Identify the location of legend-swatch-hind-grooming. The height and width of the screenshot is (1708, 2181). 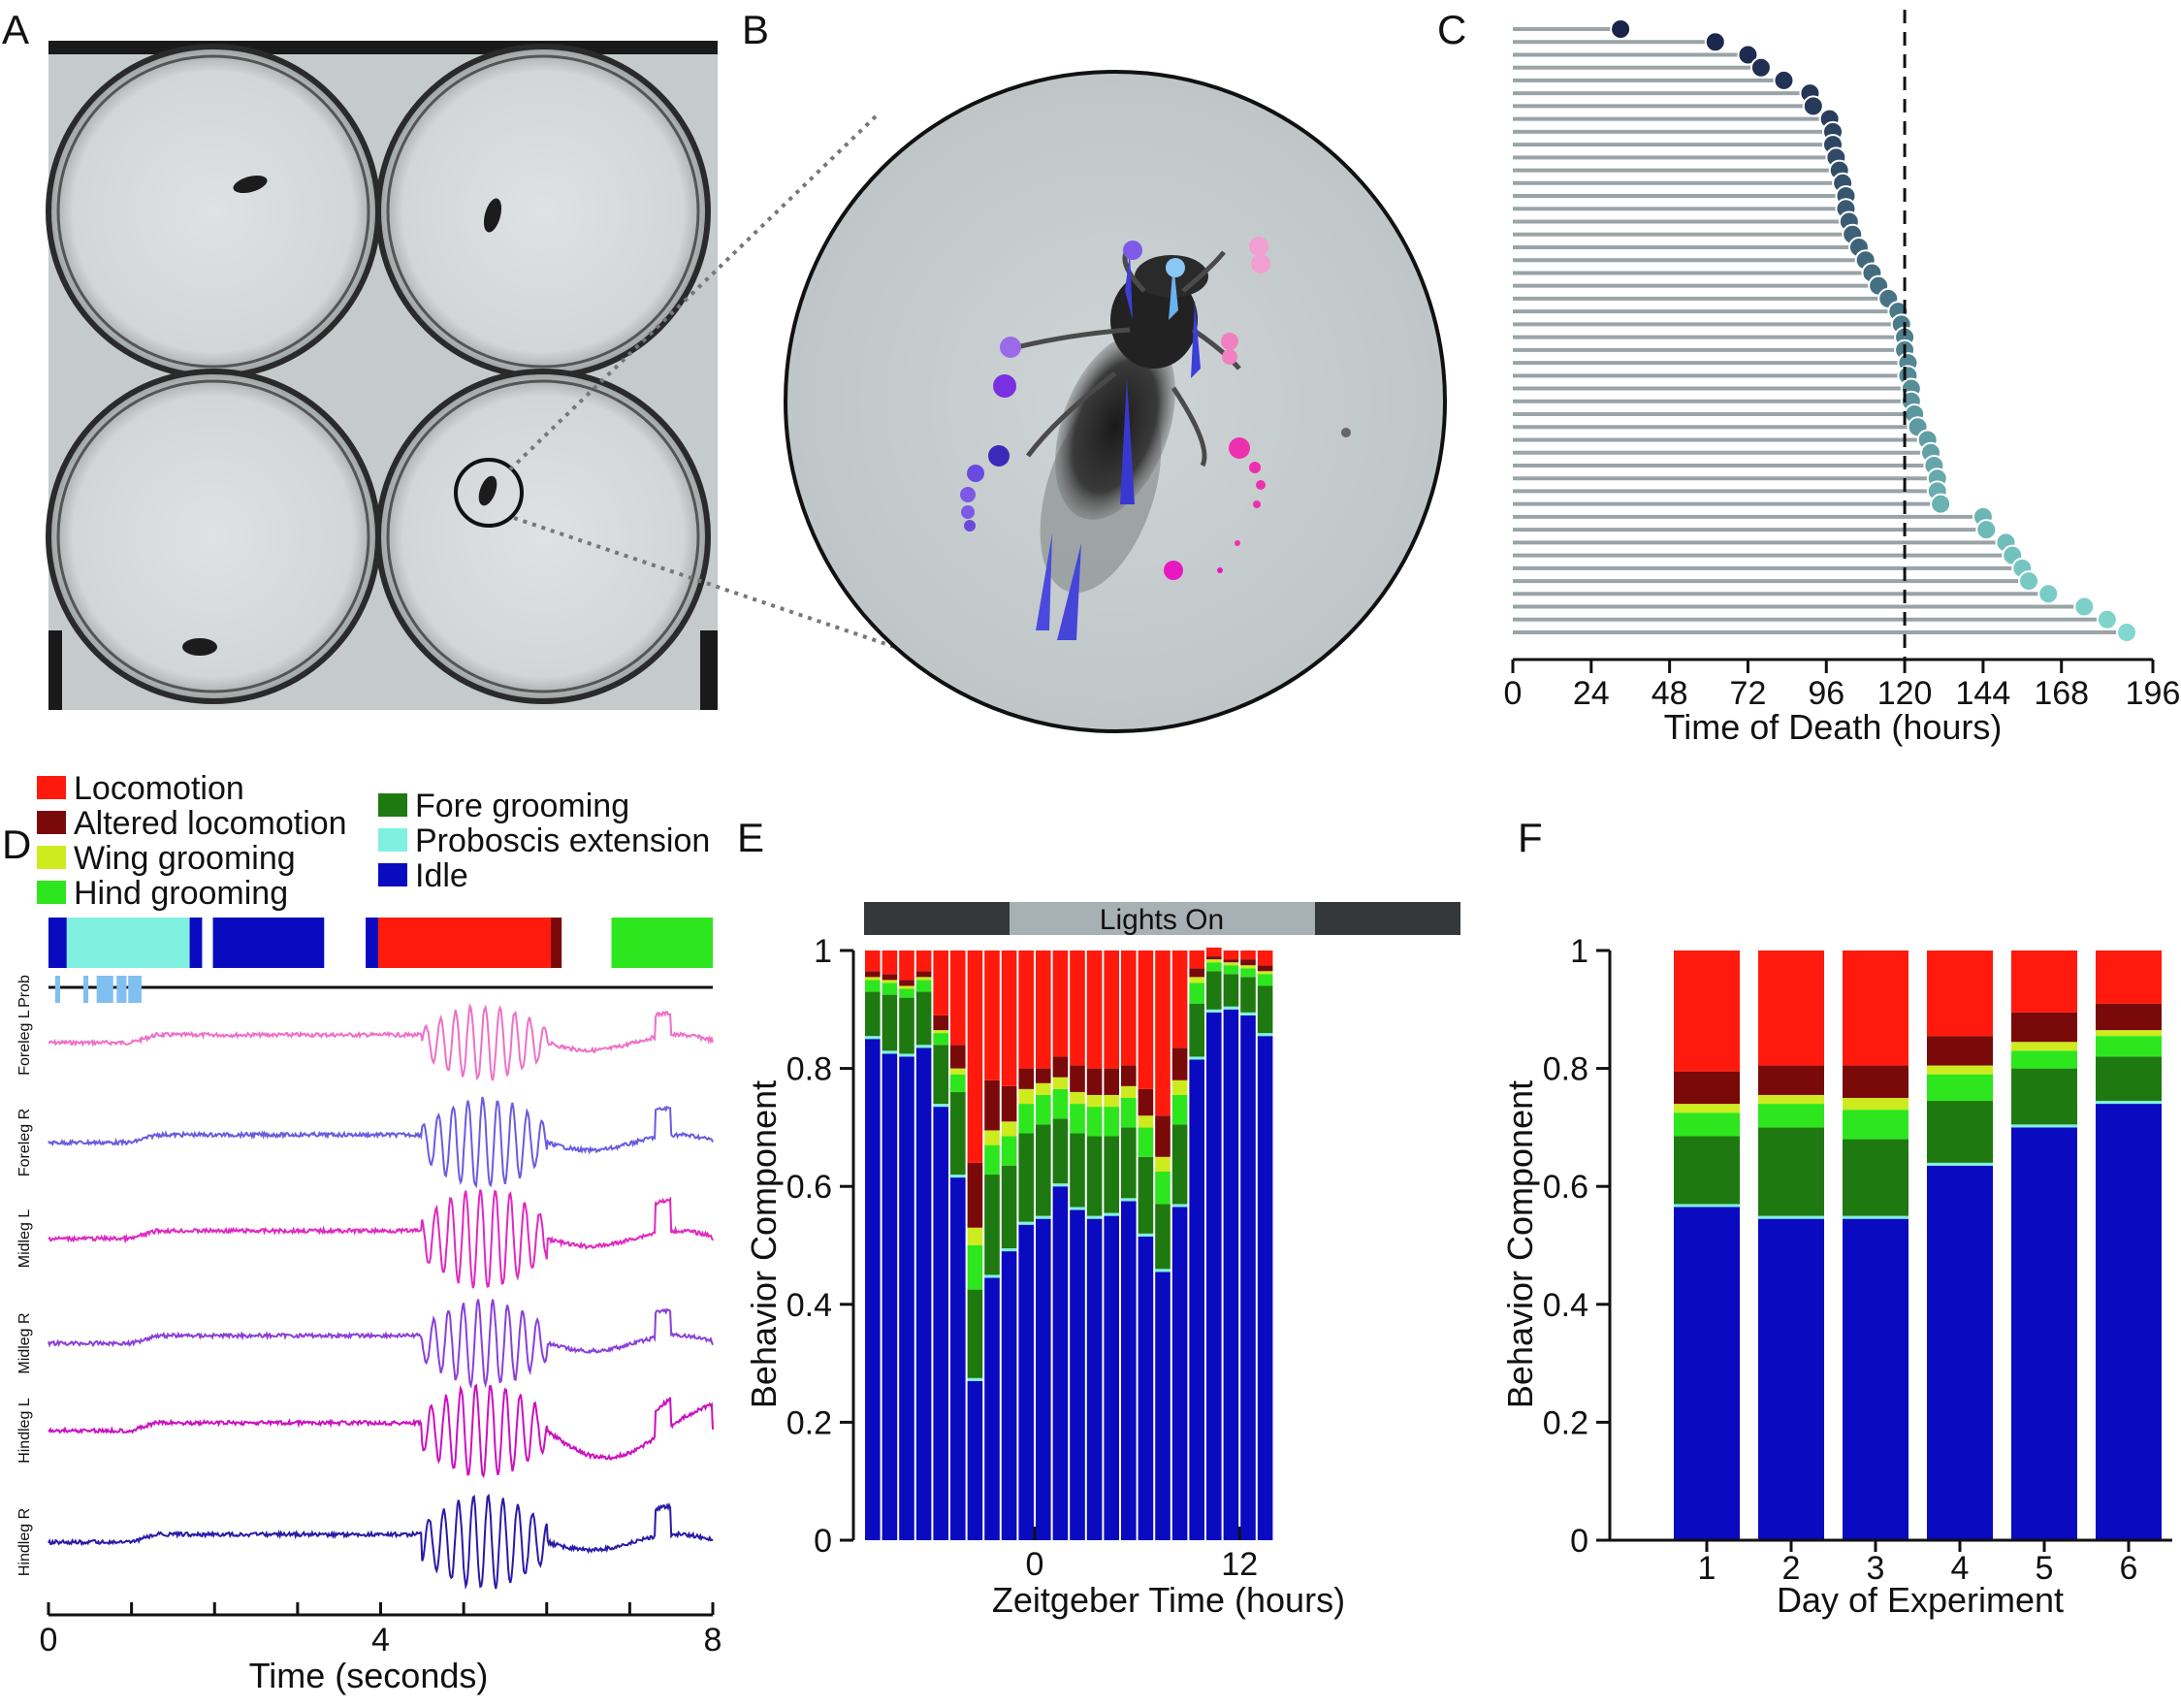
(51, 893).